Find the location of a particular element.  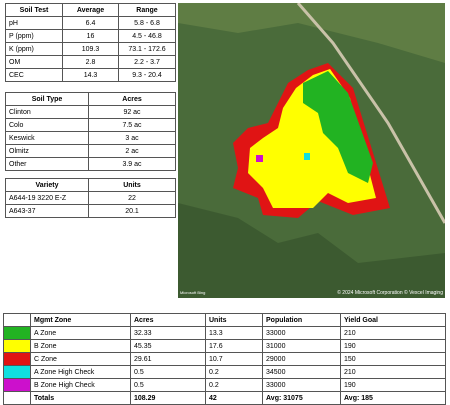

row: C Zone 29.61 10.7 29000 150 is located at coordinates (224, 359).